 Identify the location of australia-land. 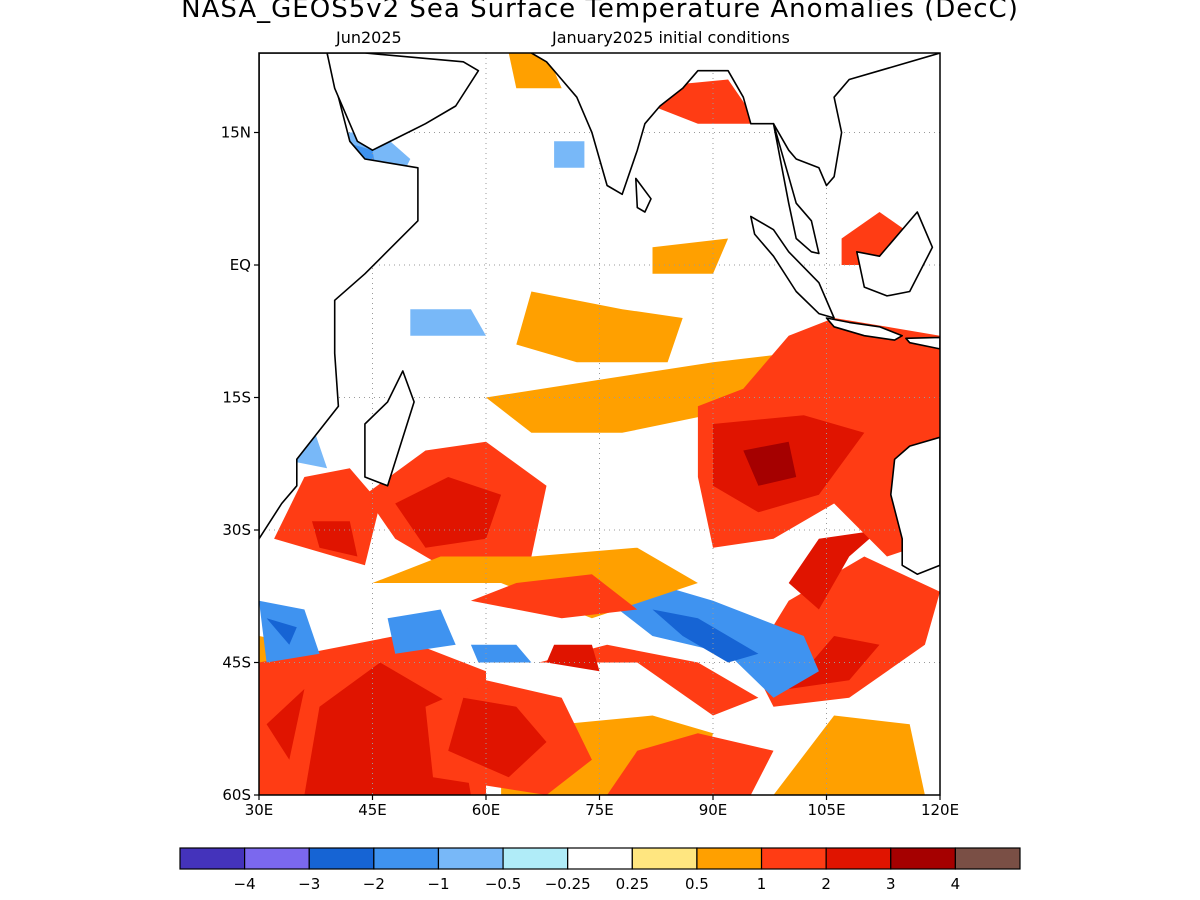
(914, 506).